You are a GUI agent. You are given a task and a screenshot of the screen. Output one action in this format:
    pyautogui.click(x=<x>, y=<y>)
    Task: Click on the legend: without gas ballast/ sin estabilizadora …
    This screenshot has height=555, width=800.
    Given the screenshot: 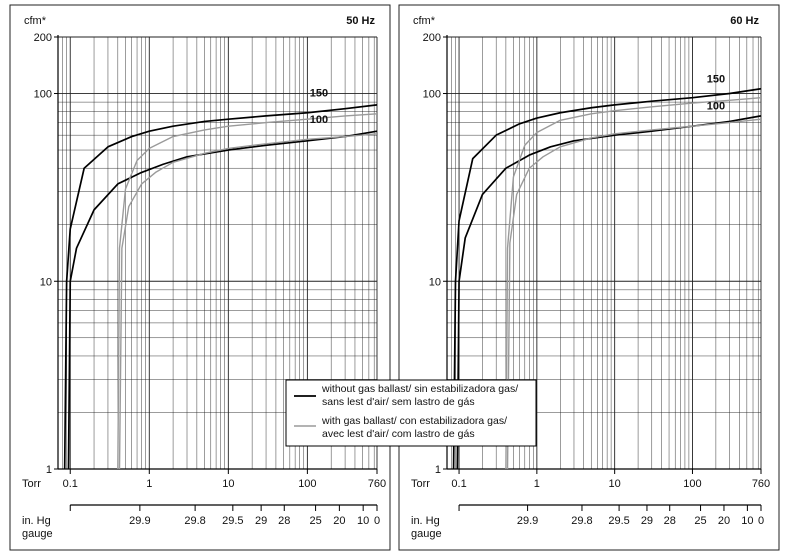 What is the action you would take?
    pyautogui.click(x=411, y=413)
    